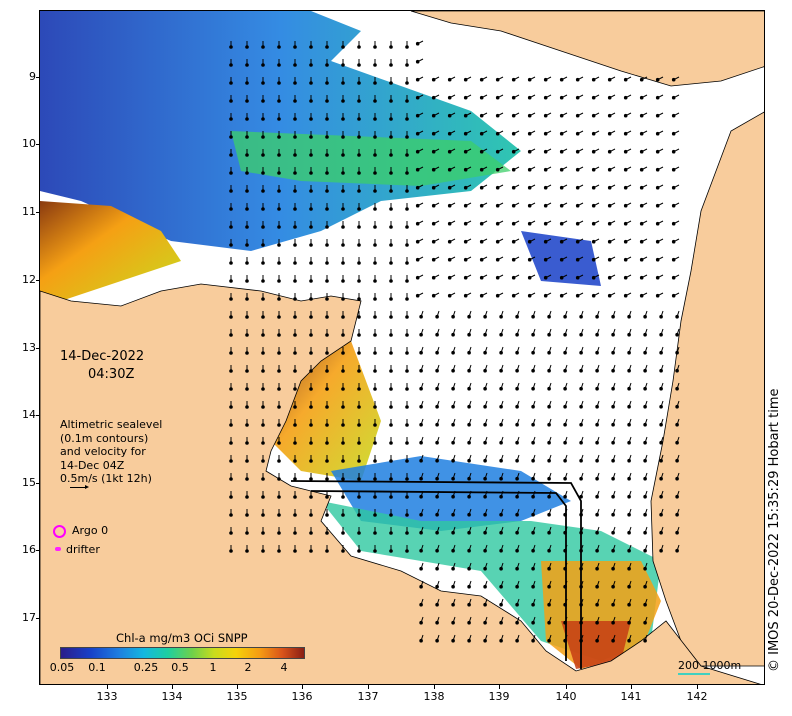  I want to click on argo-label: Argo 0, so click(90, 530).